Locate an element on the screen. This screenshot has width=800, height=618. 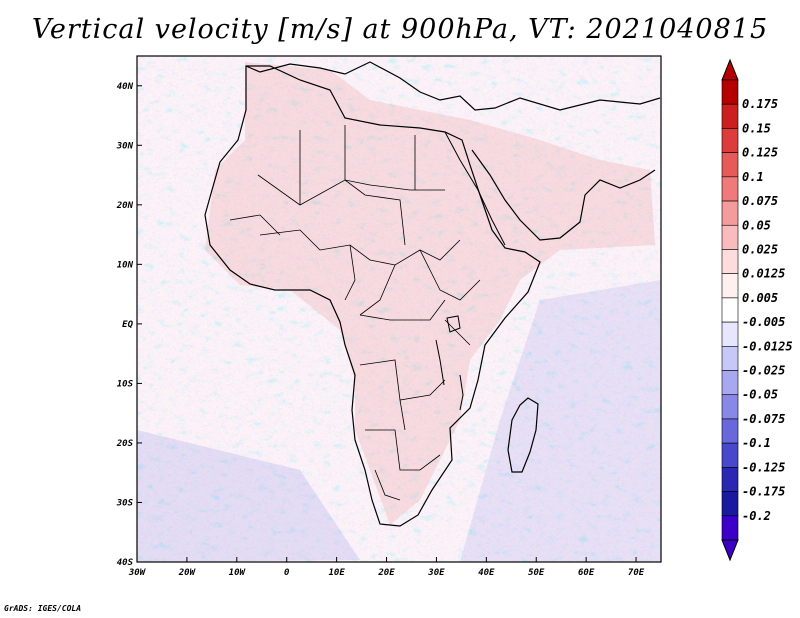
lon-tick-label: 70E is located at coordinates (636, 573).